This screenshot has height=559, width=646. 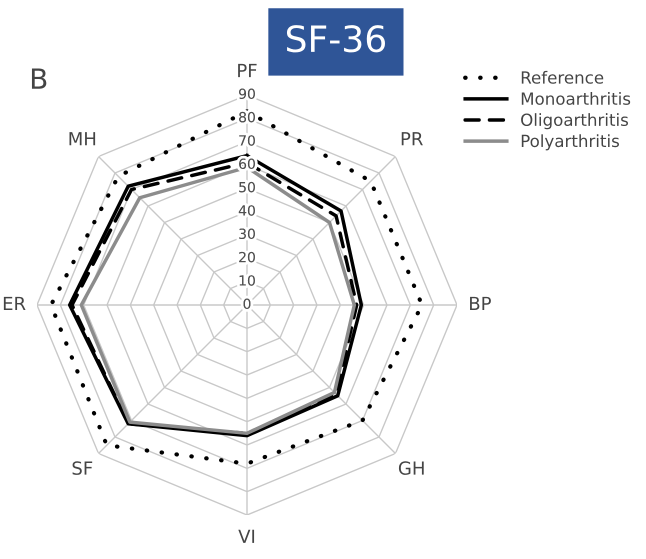 I want to click on legend-label: Polyarthritis, so click(x=570, y=142).